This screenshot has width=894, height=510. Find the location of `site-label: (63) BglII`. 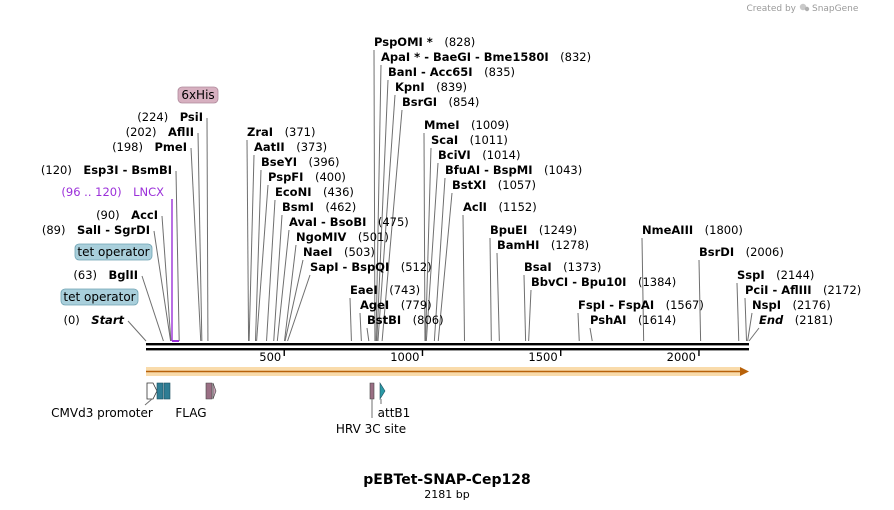

site-label: (63) BglII is located at coordinates (105, 275).